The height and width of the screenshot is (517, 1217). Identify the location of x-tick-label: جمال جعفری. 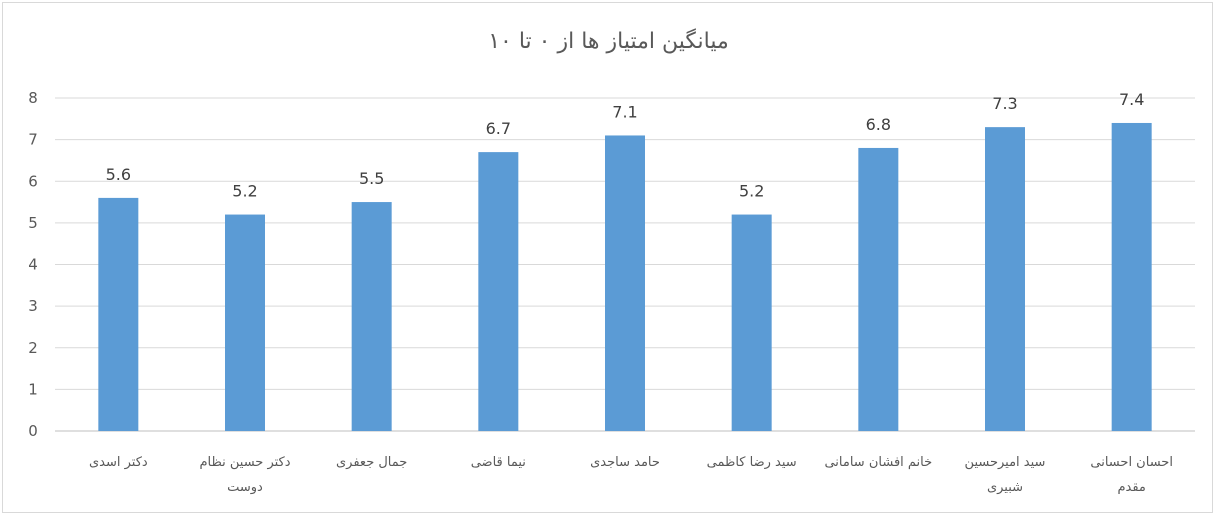
(371, 462).